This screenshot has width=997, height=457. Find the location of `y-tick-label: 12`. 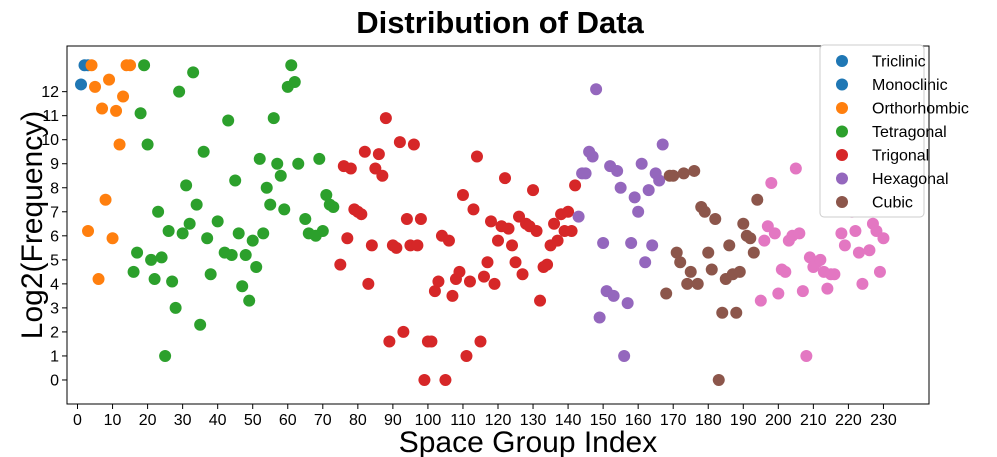

y-tick-label: 12 is located at coordinates (50, 92).